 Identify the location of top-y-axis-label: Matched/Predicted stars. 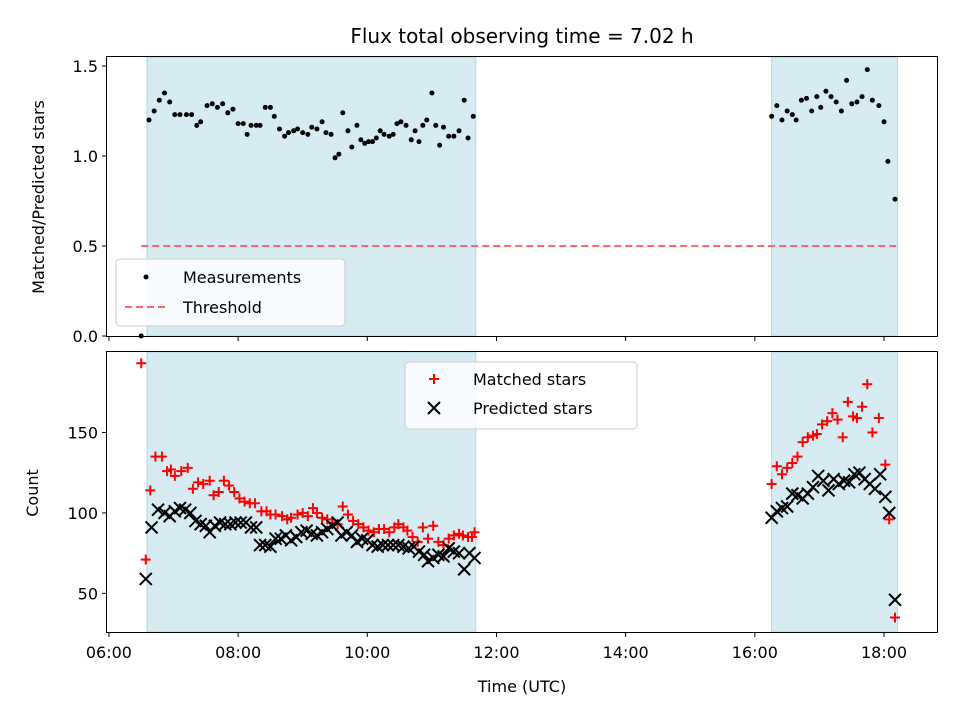
(38, 197).